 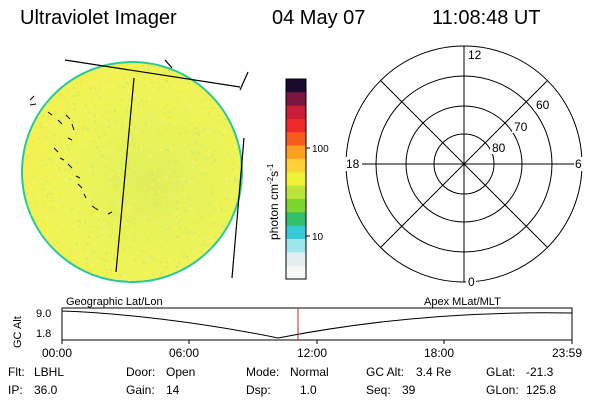 I want to click on status-glat-value: -21.3, so click(x=540, y=372).